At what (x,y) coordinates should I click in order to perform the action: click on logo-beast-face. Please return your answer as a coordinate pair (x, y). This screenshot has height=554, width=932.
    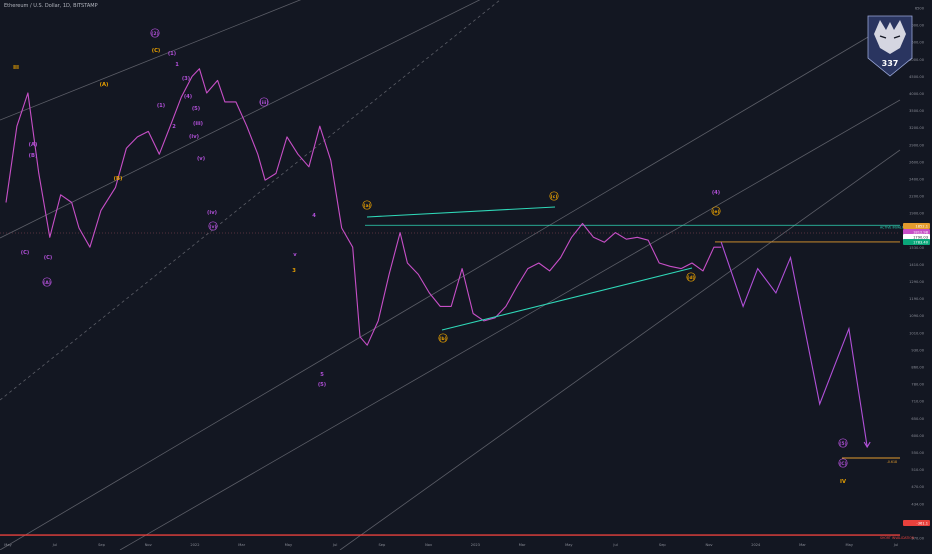
    Looking at the image, I should click on (890, 37).